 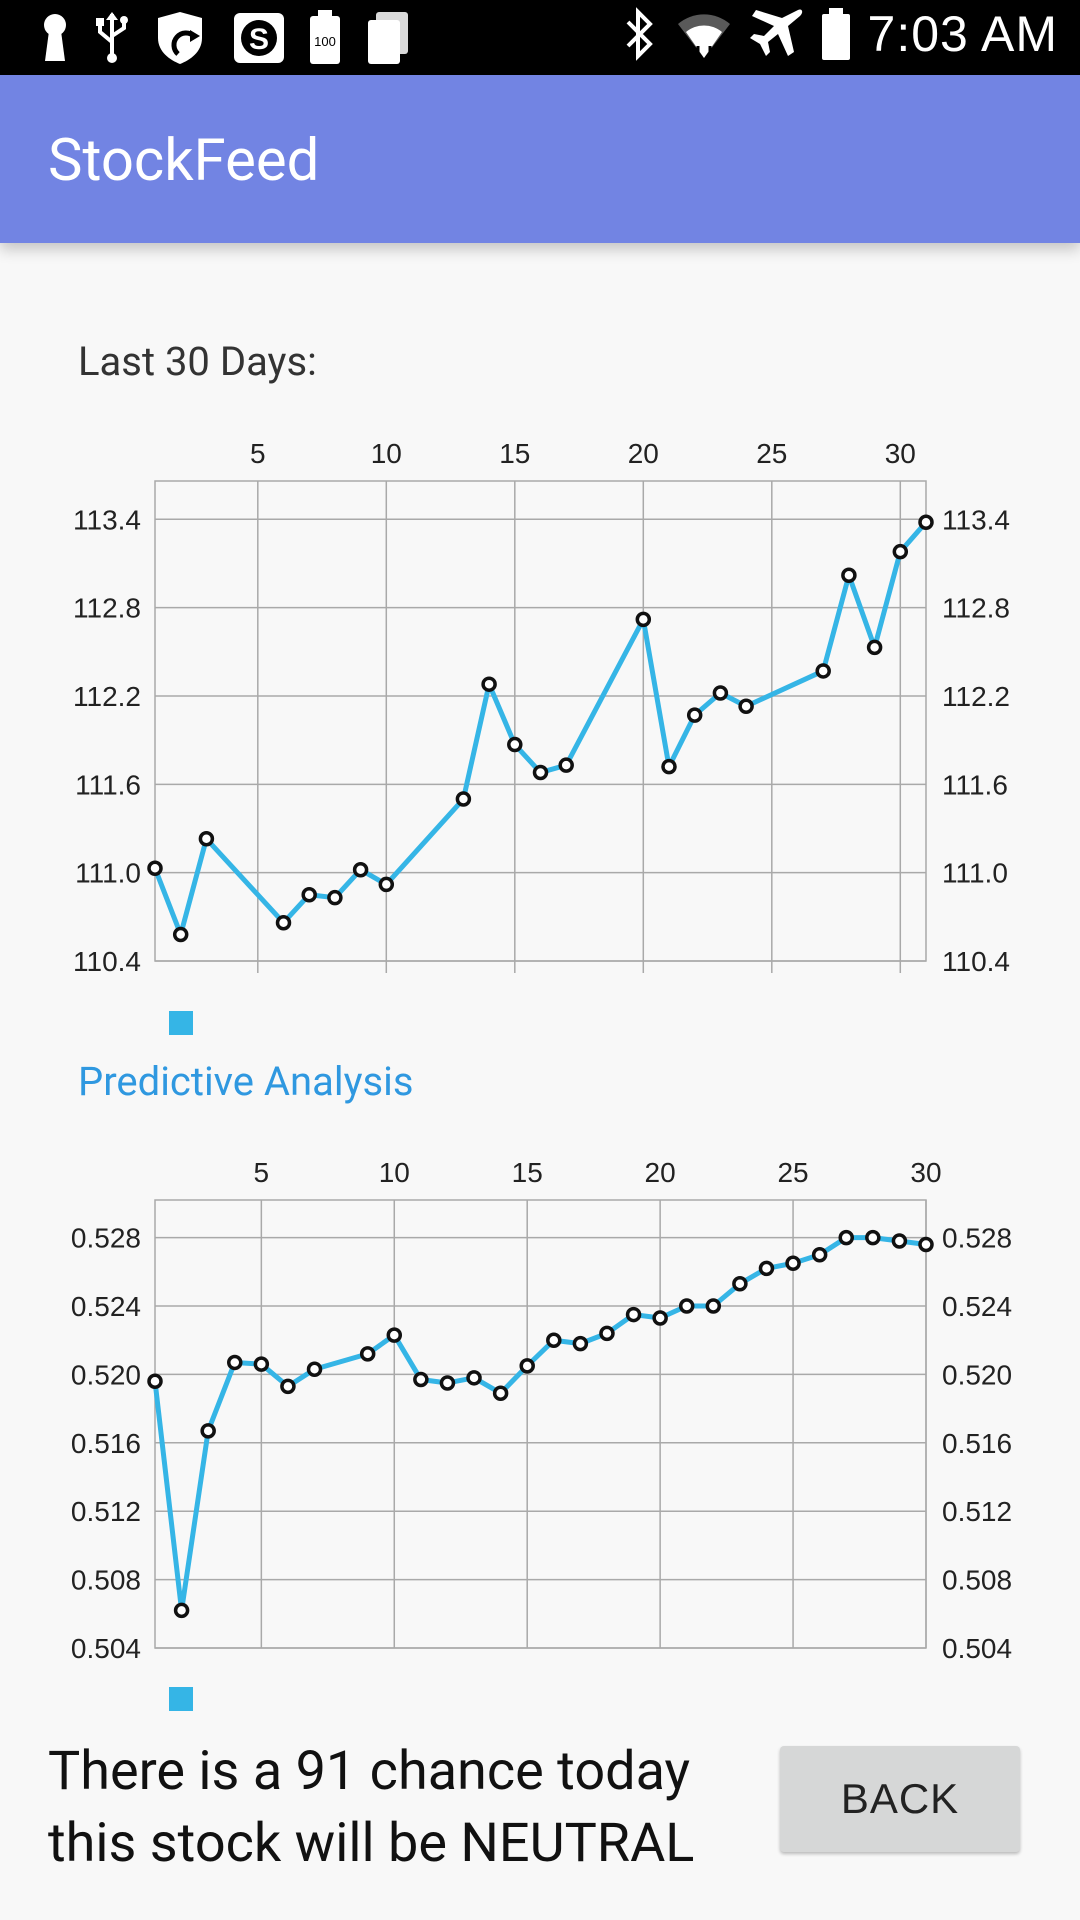 I want to click on chart-2-x-tick-label: 25, so click(x=792, y=1172).